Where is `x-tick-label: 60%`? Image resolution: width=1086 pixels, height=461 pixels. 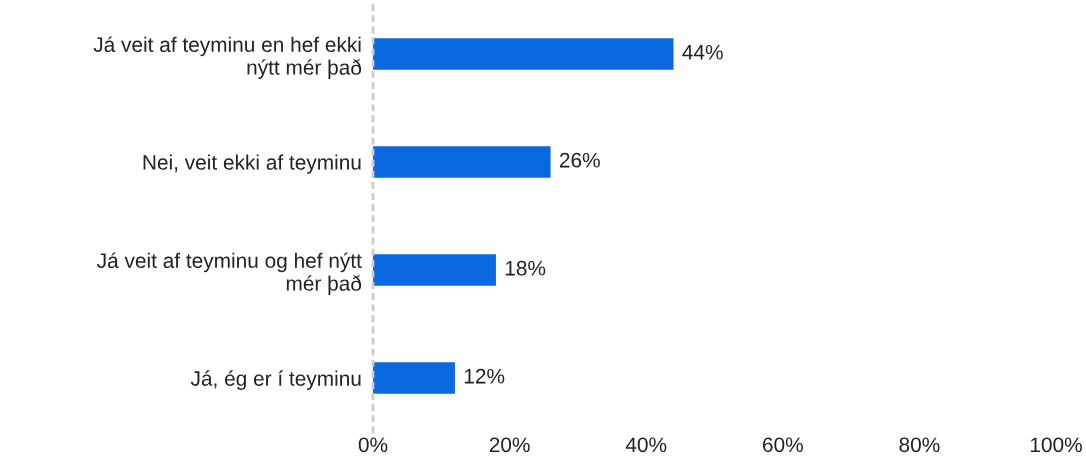 x-tick-label: 60% is located at coordinates (783, 445).